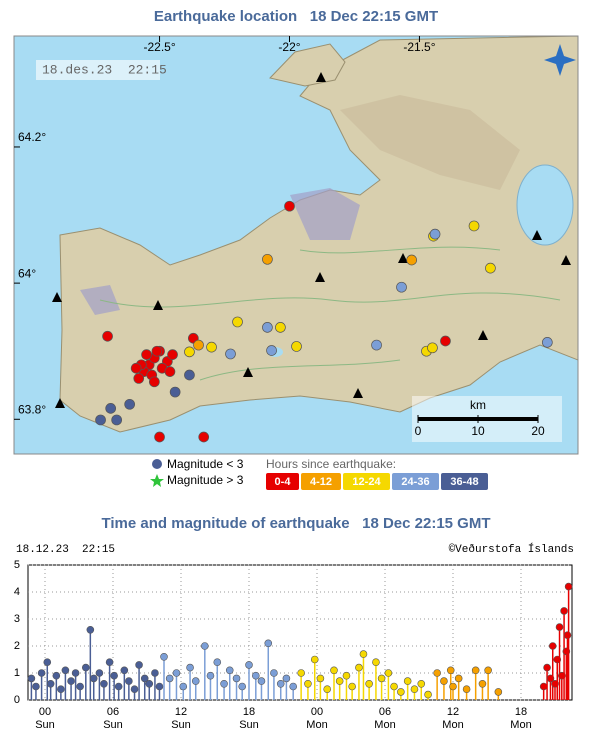 The width and height of the screenshot is (600, 741). I want to click on map-timestamp: 18.des.23 22:15, so click(104, 69).